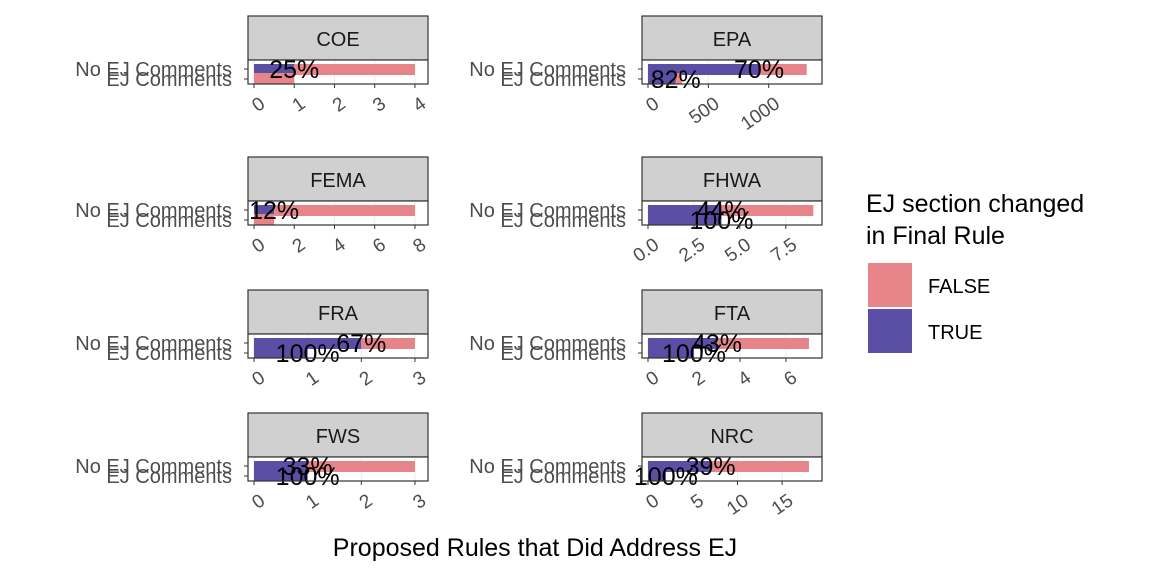 The height and width of the screenshot is (576, 1152). Describe the element at coordinates (737, 504) in the screenshot. I see `x-tick-label: 10` at that location.